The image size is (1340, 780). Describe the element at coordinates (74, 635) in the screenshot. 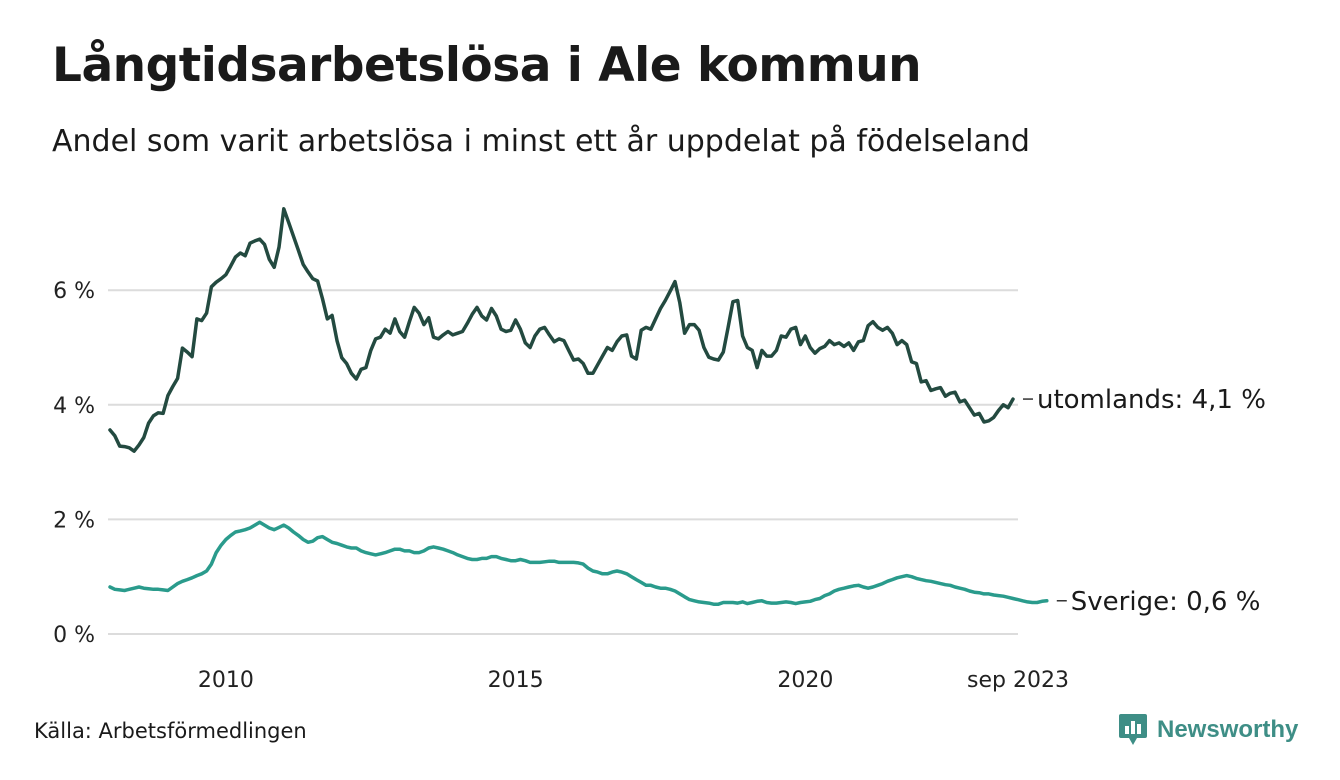

I see `y-tick-label: 0 %` at that location.